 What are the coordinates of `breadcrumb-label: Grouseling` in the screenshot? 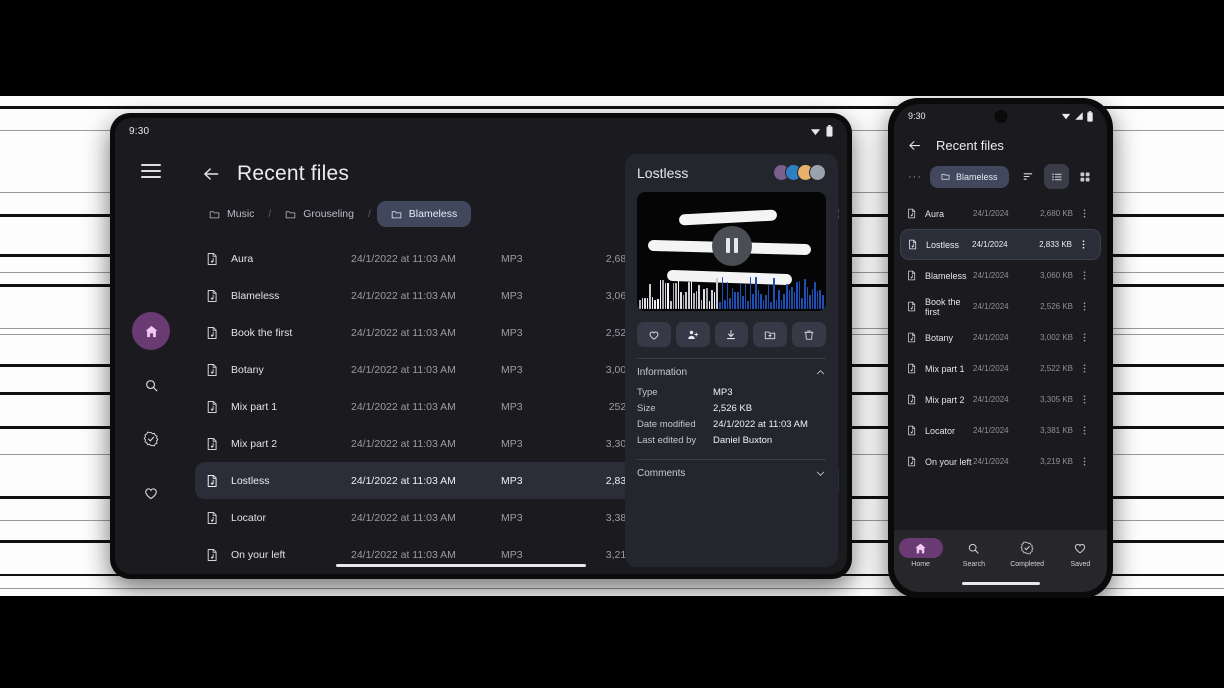 It's located at (328, 214).